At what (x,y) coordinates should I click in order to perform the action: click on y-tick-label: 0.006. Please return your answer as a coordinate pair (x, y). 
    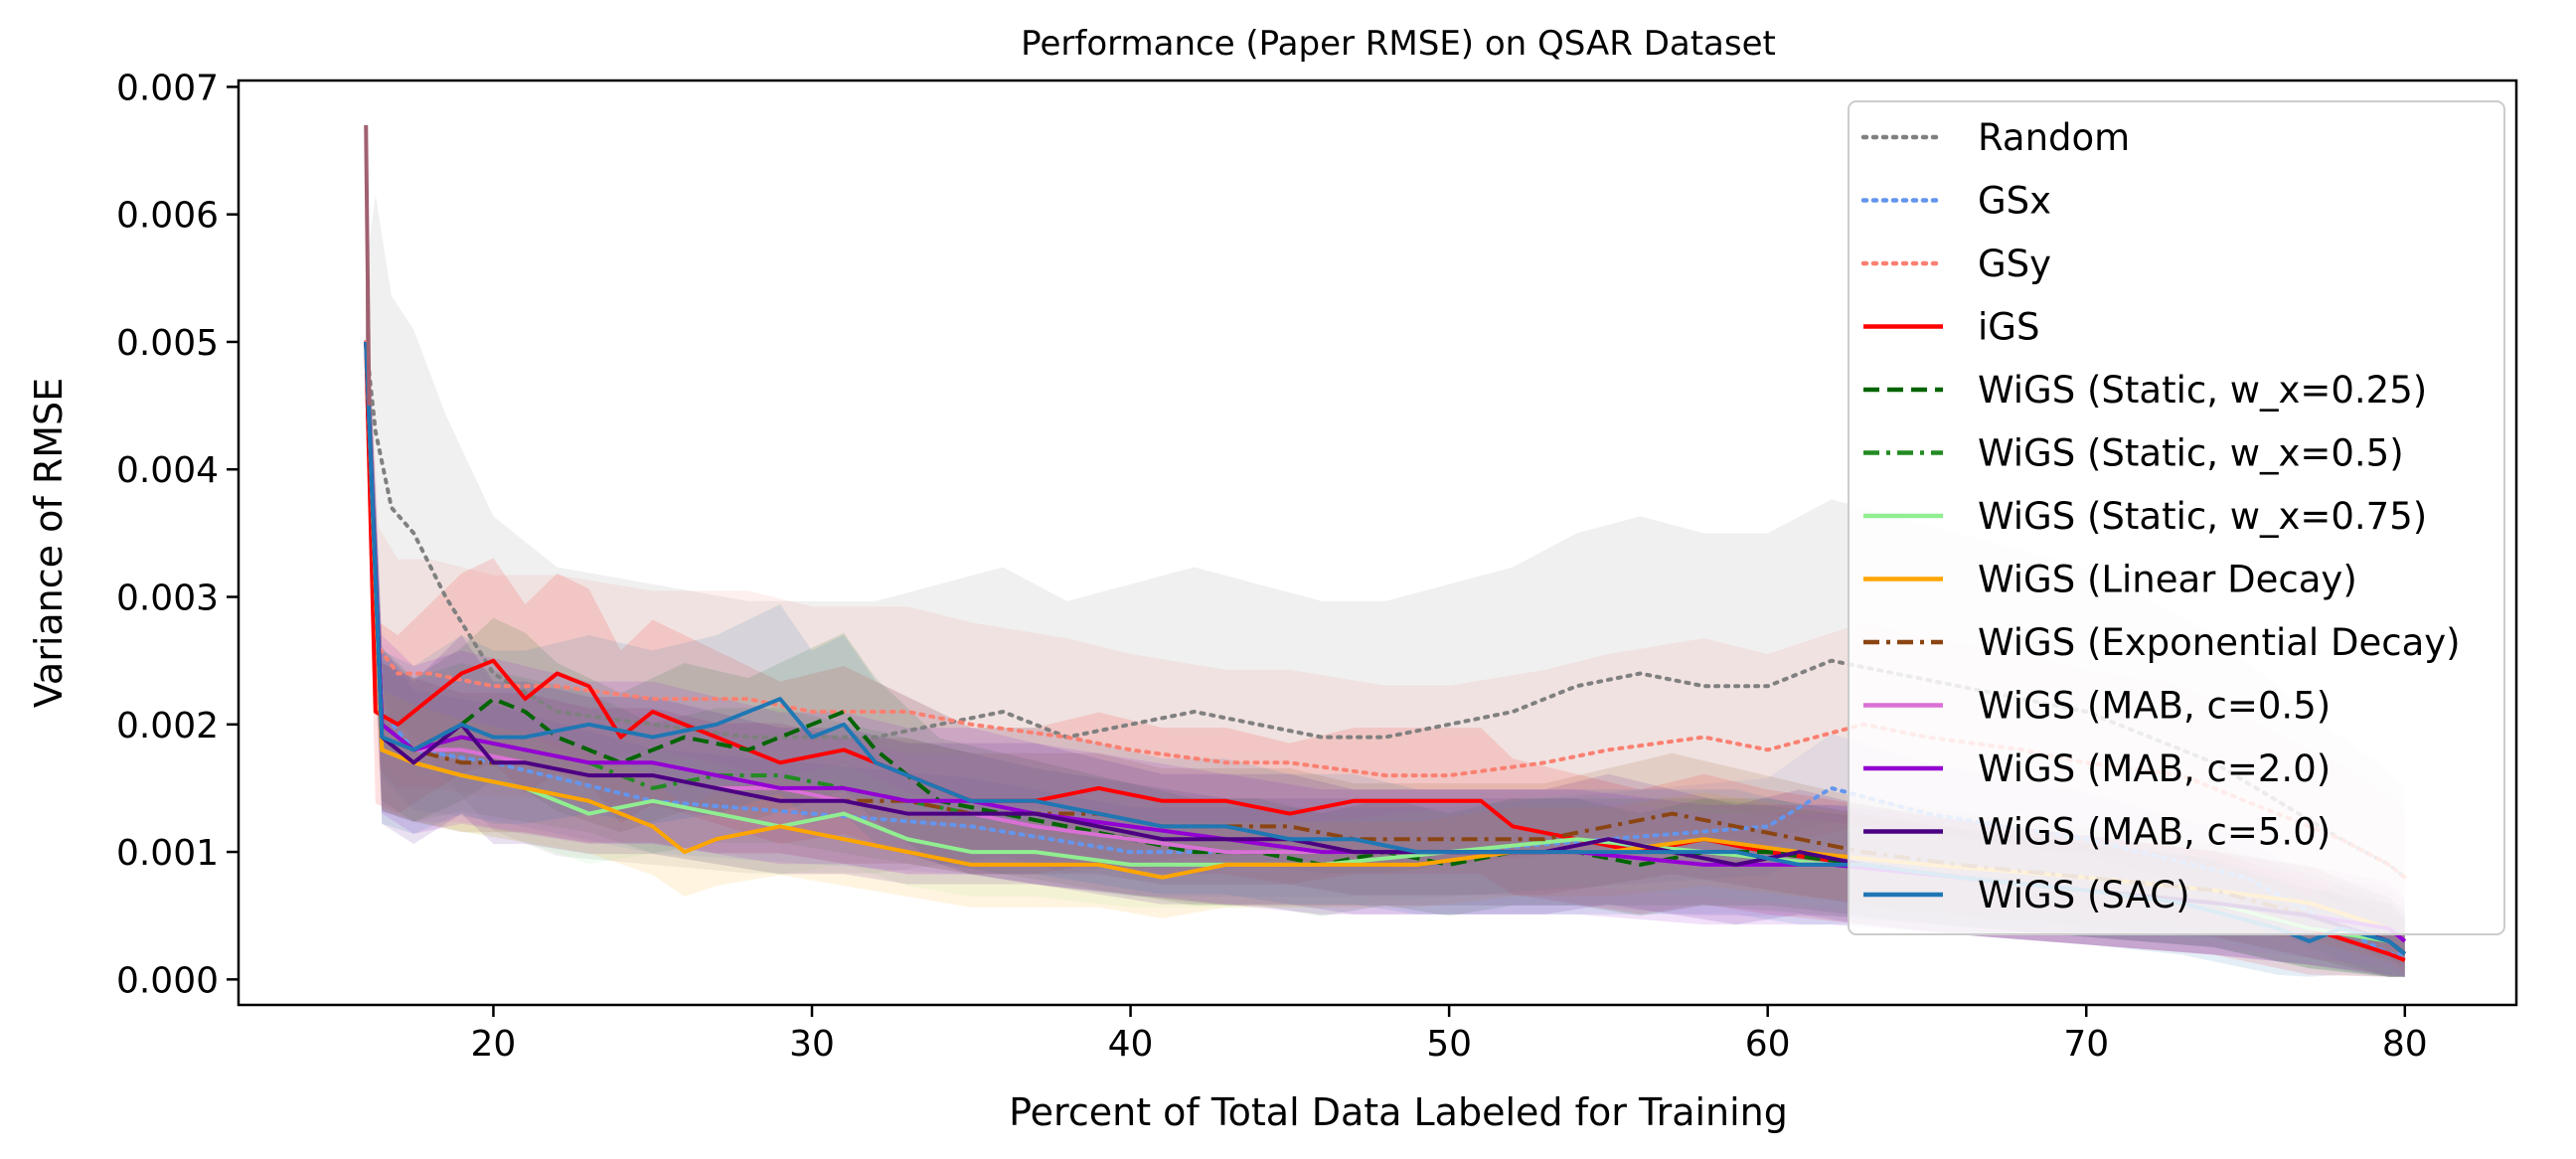
    Looking at the image, I should click on (167, 216).